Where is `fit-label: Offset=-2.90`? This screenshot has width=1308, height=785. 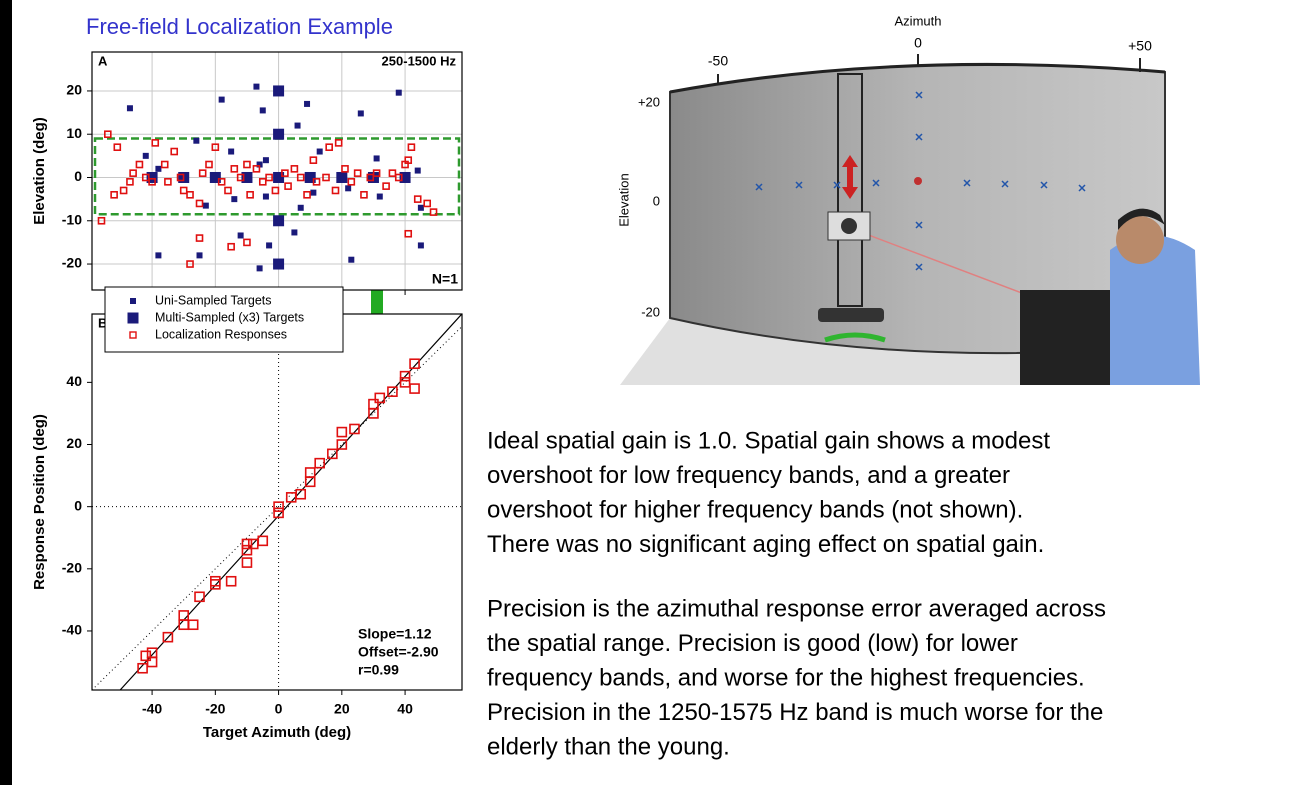 fit-label: Offset=-2.90 is located at coordinates (398, 652).